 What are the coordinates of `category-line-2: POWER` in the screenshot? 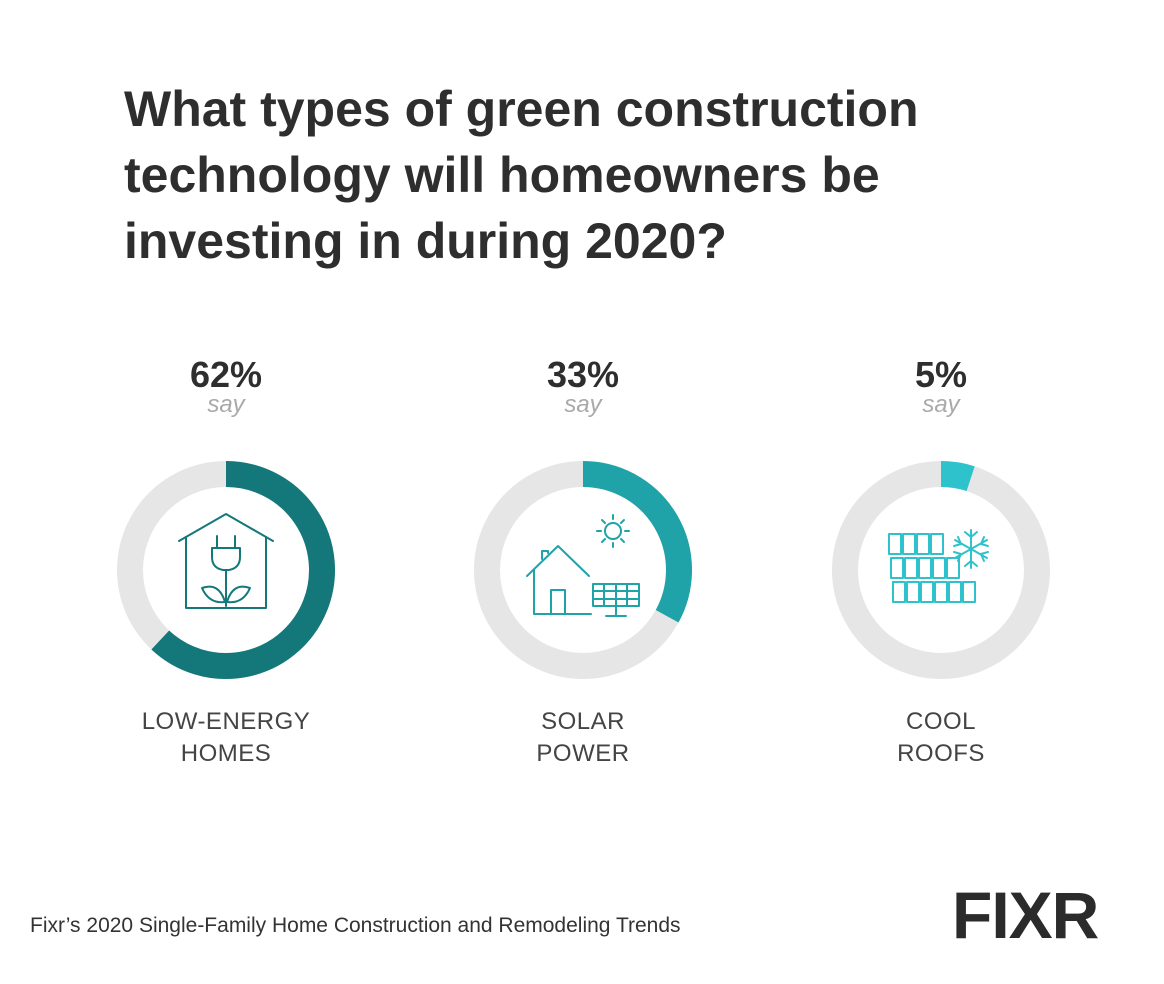 It's located at (583, 753).